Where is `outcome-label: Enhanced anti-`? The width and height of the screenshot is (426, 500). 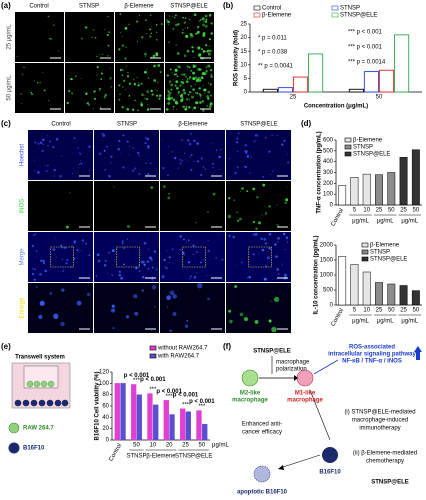
outcome-label: Enhanced anti- is located at coordinates (262, 425).